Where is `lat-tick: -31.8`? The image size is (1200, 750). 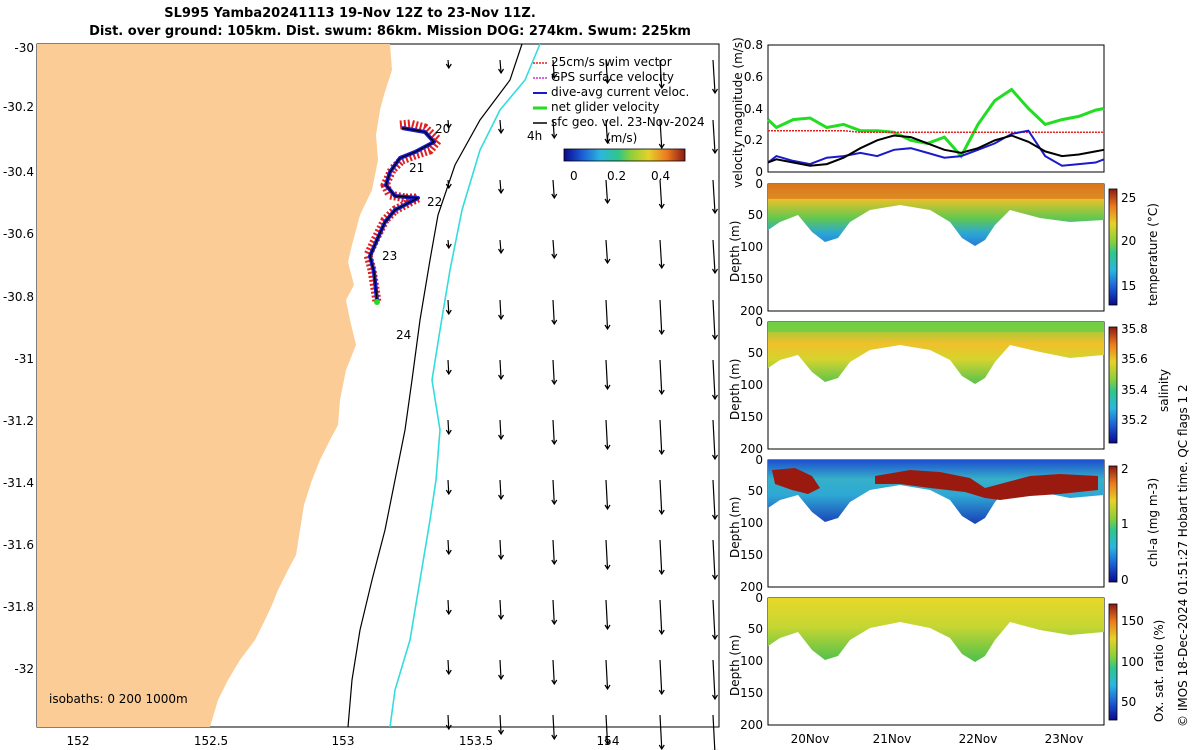
lat-tick: -31.8 is located at coordinates (18, 607).